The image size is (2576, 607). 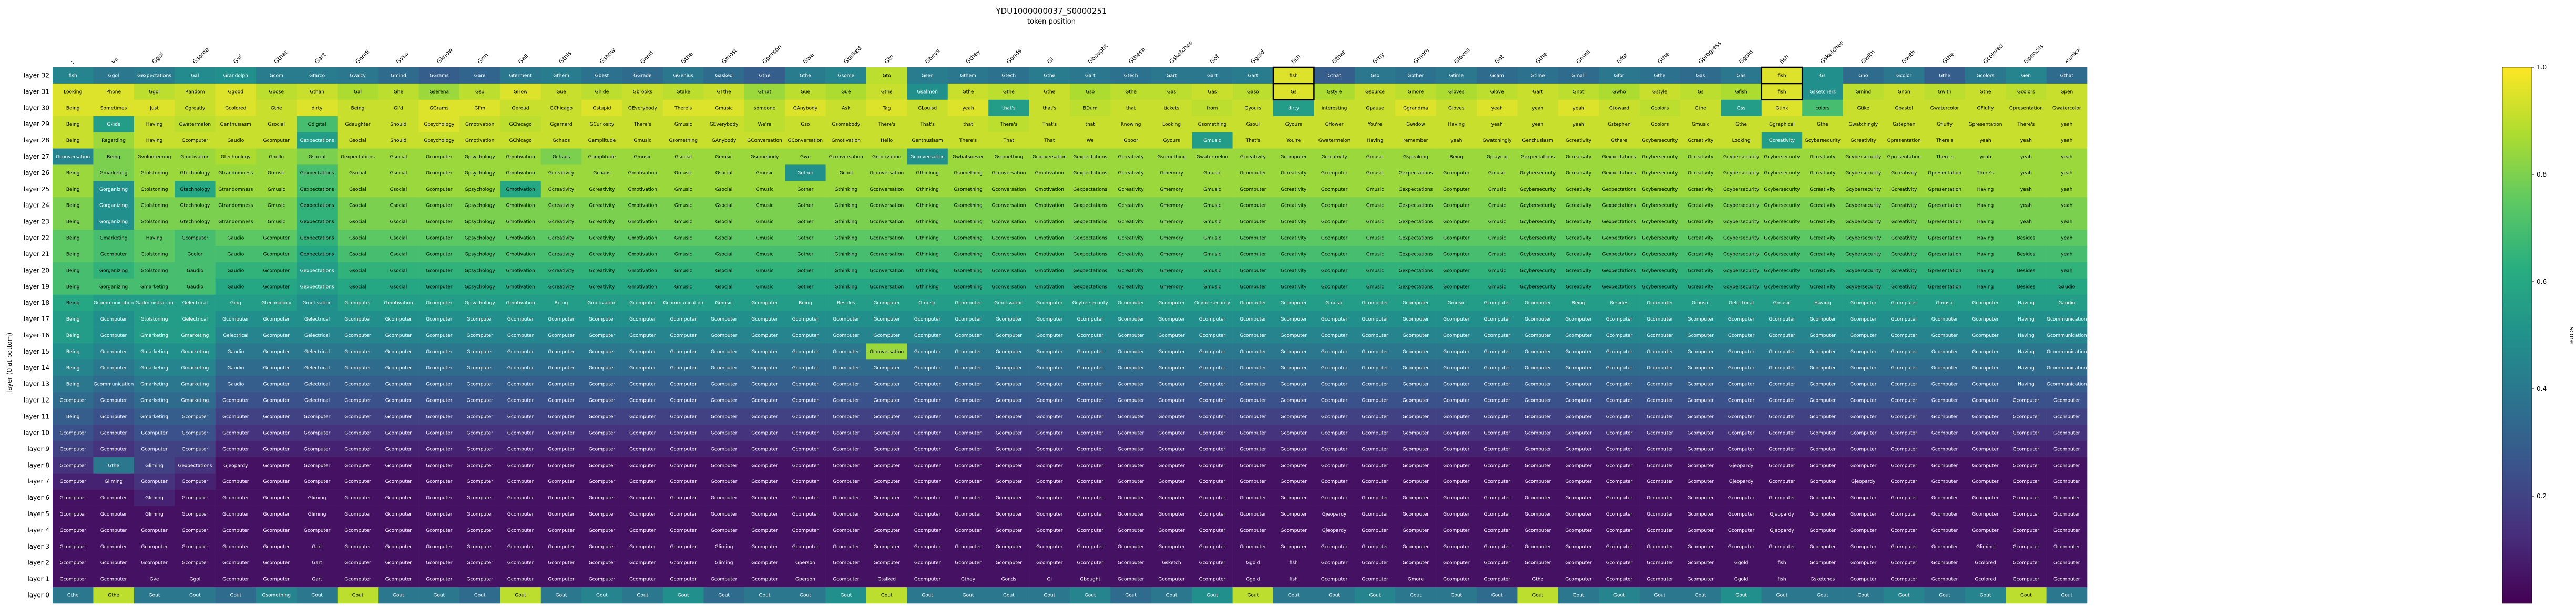 I want to click on cell-label: remember, so click(x=1415, y=141).